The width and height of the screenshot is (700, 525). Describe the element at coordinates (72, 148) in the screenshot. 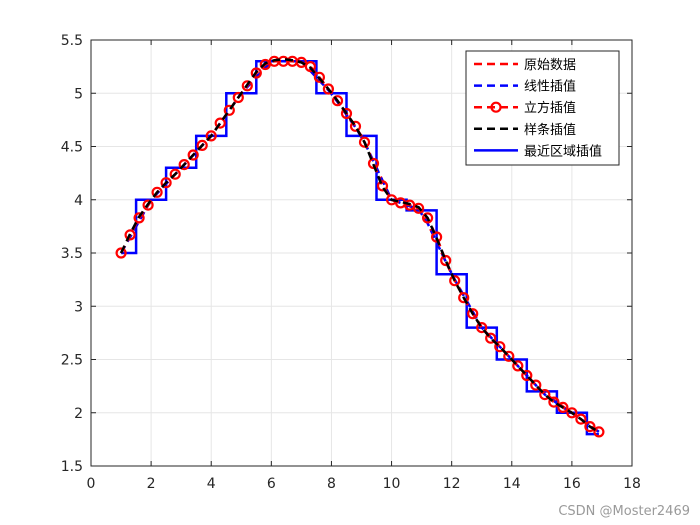

I see `y-tick-label: 4.5` at that location.